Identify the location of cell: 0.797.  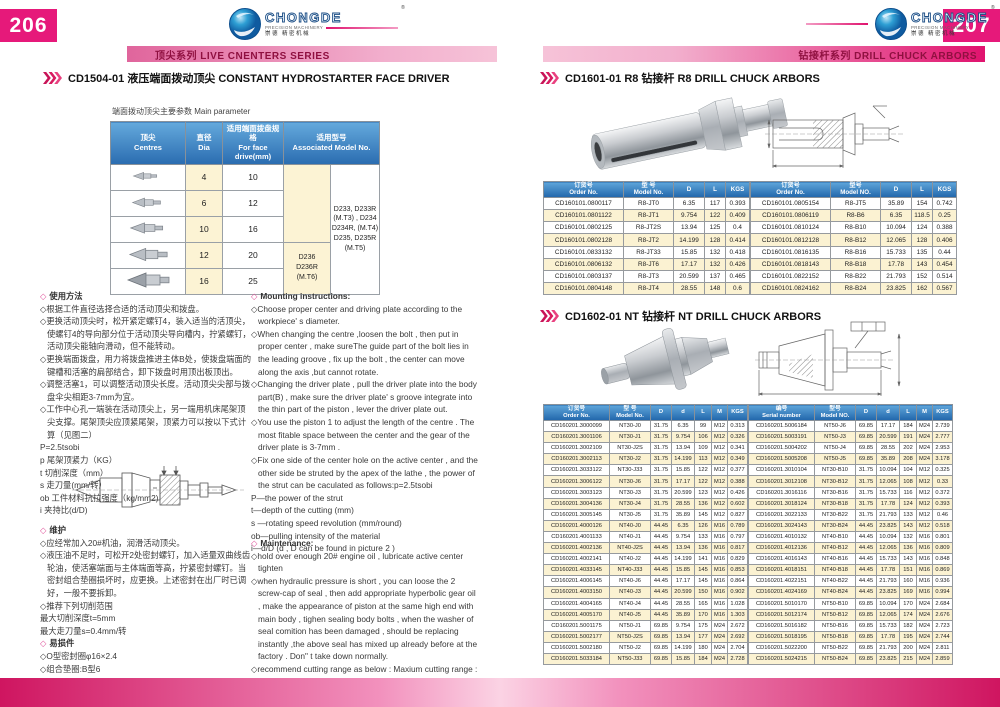
(737, 537).